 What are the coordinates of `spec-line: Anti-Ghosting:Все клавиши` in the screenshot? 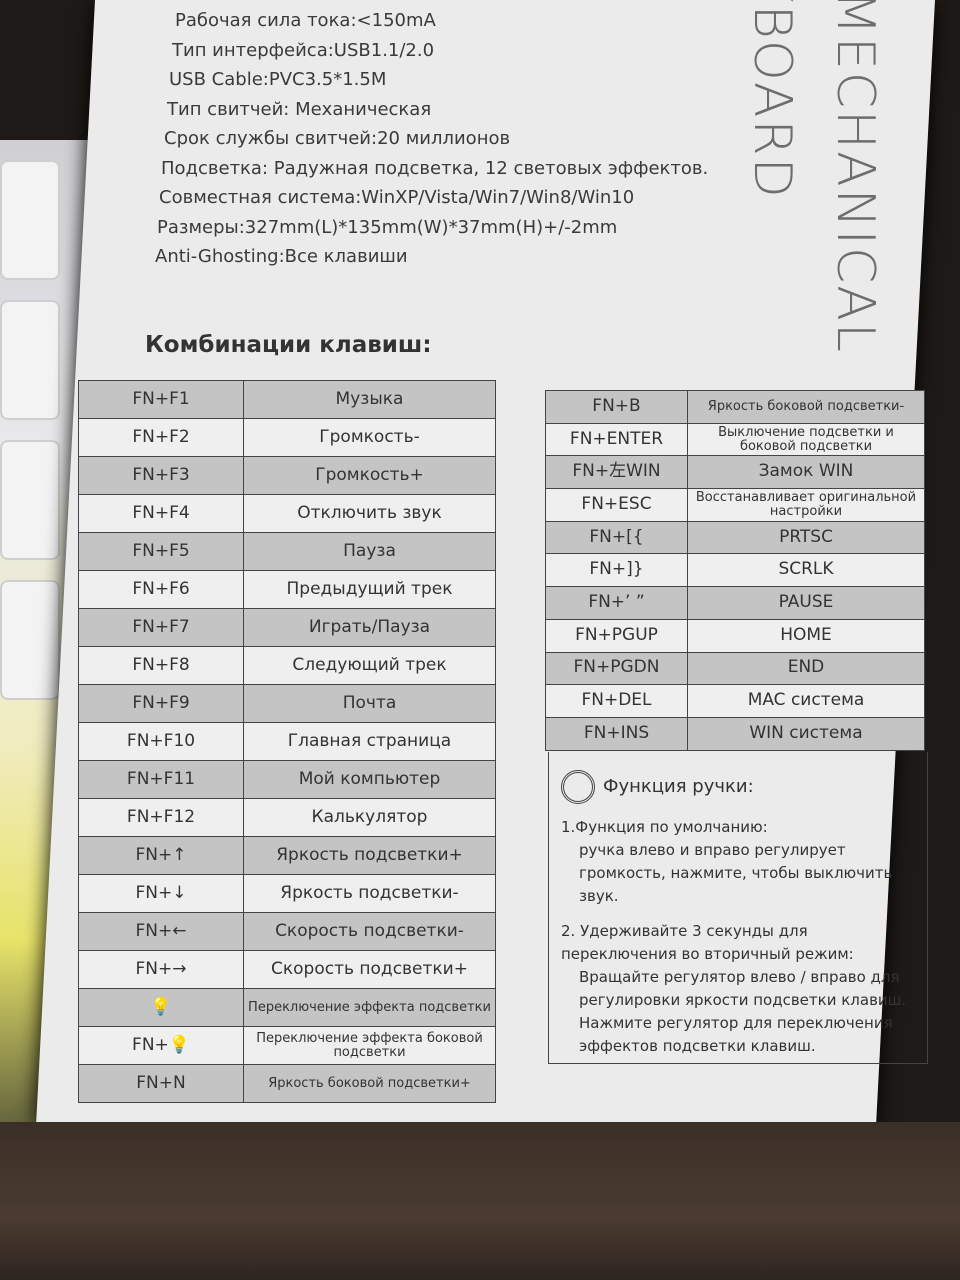 It's located at (281, 256).